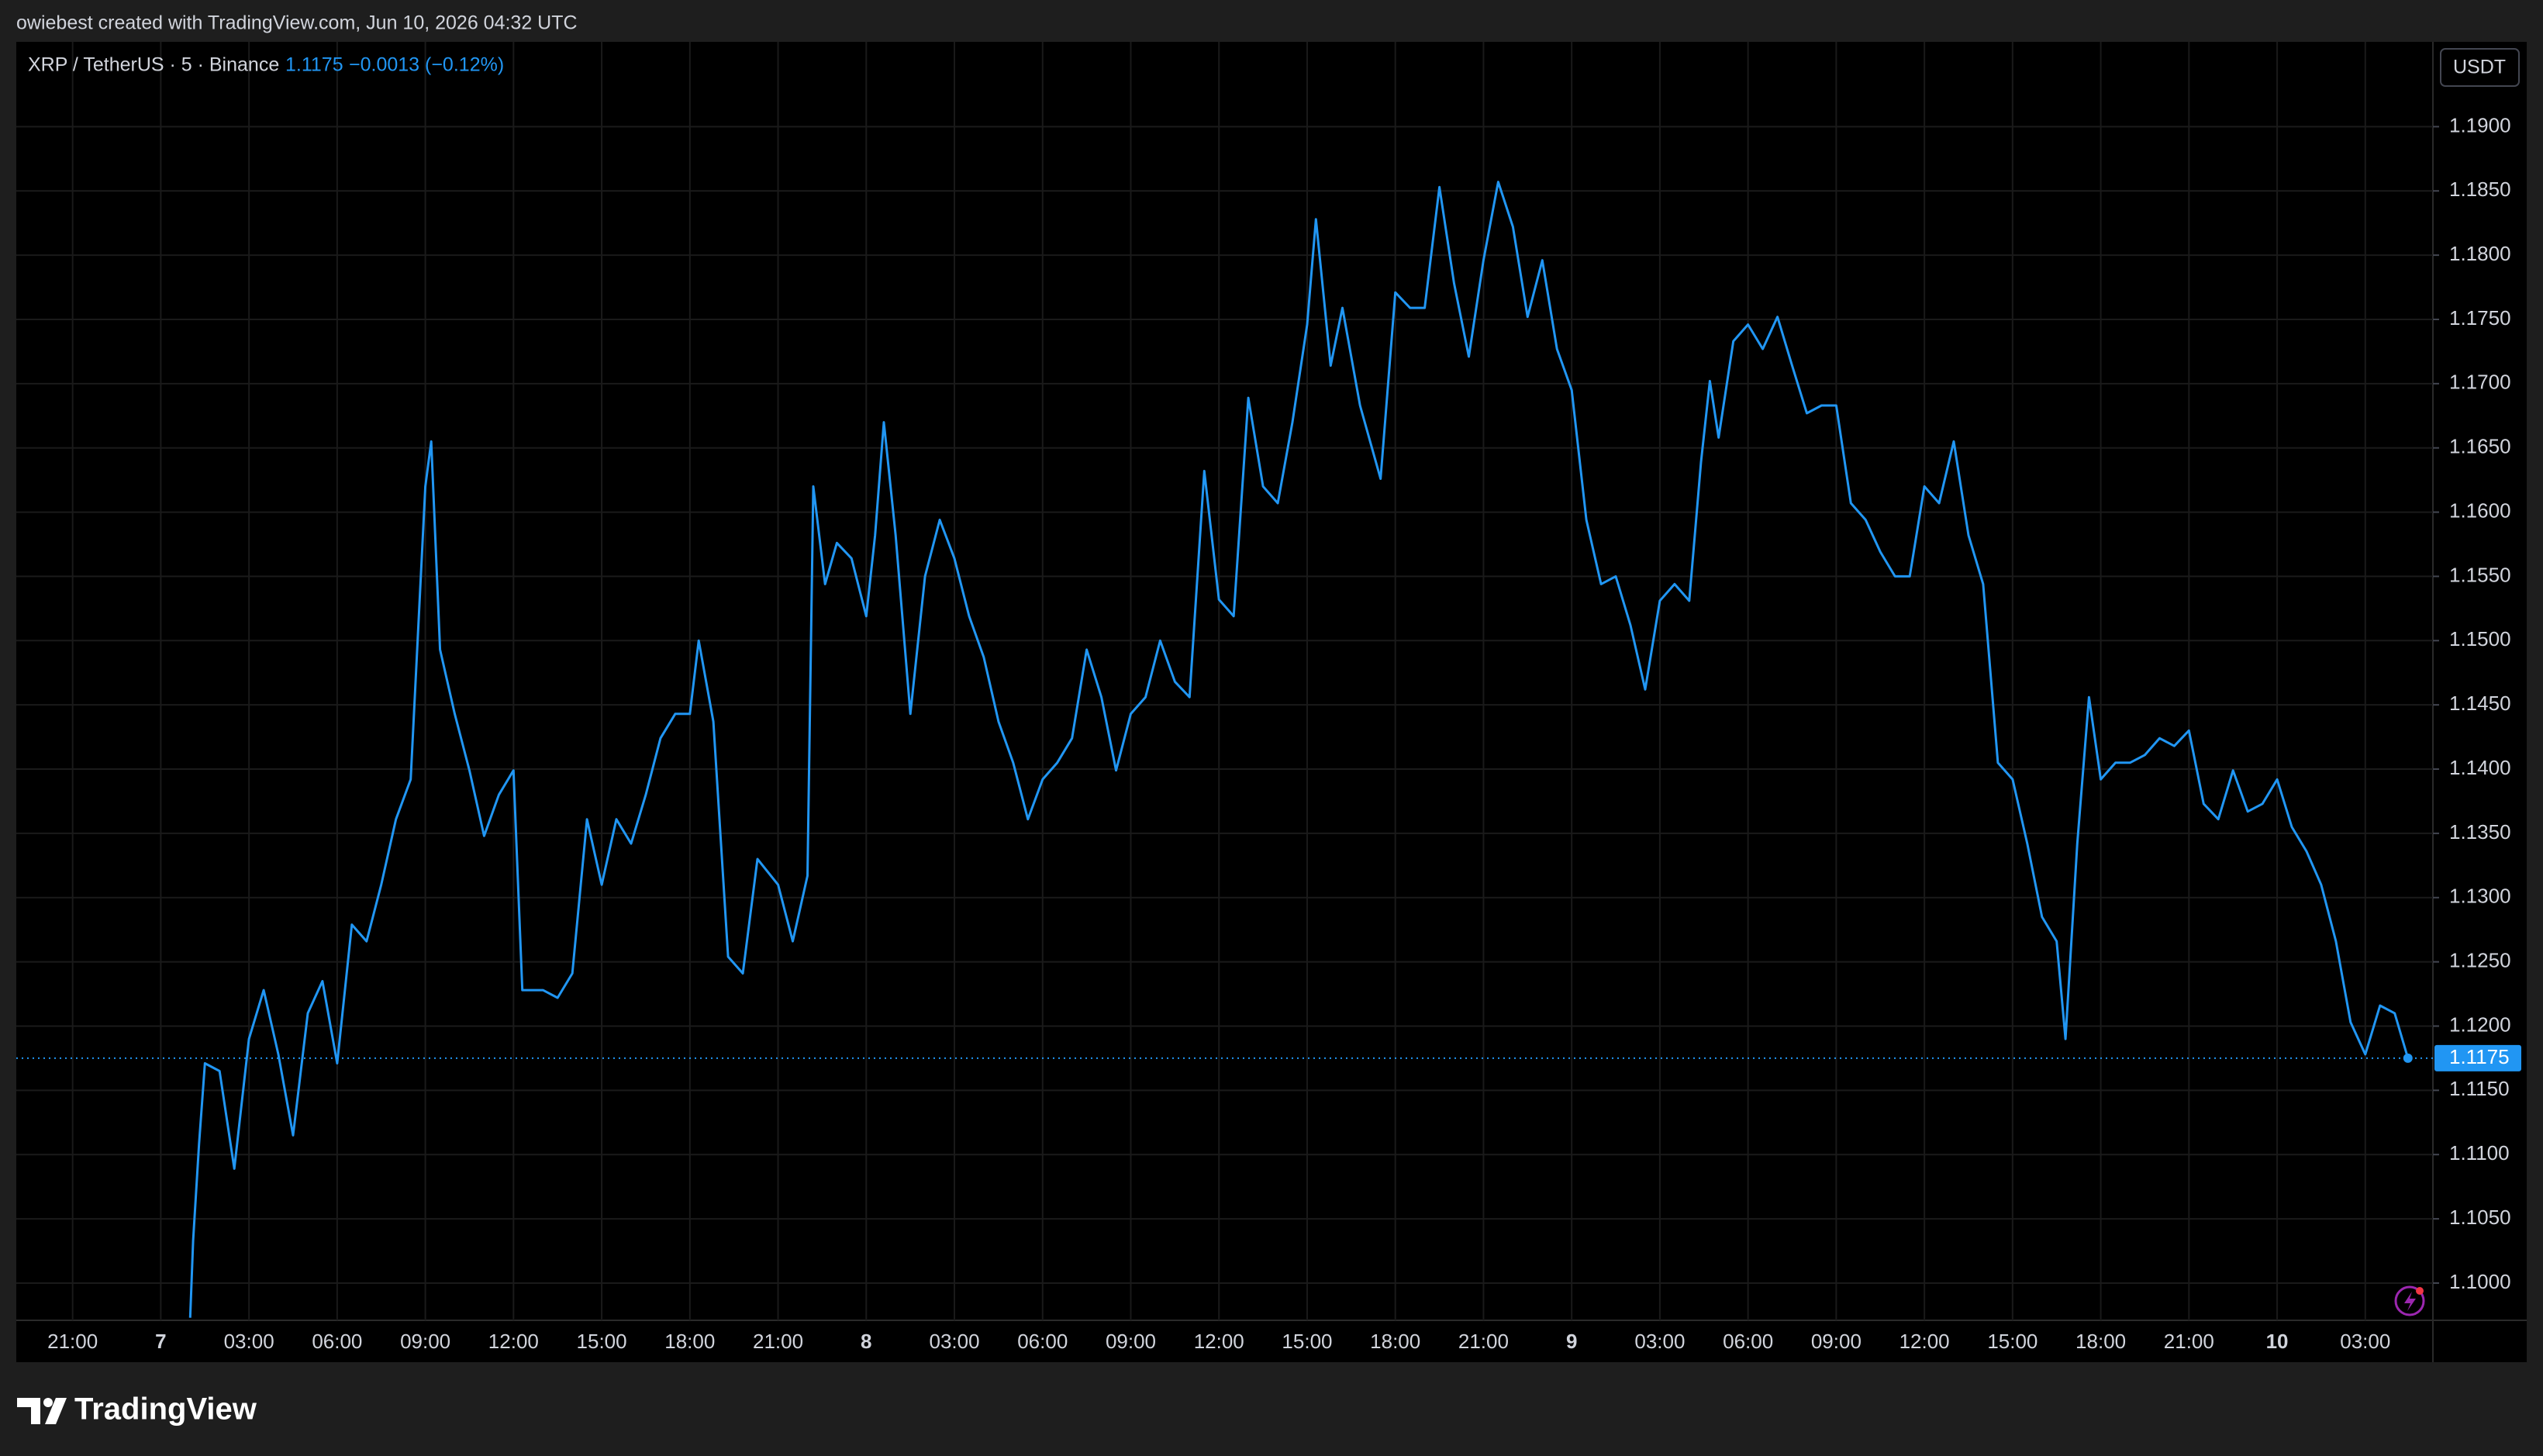  I want to click on x-tick-label: 8, so click(866, 1342).